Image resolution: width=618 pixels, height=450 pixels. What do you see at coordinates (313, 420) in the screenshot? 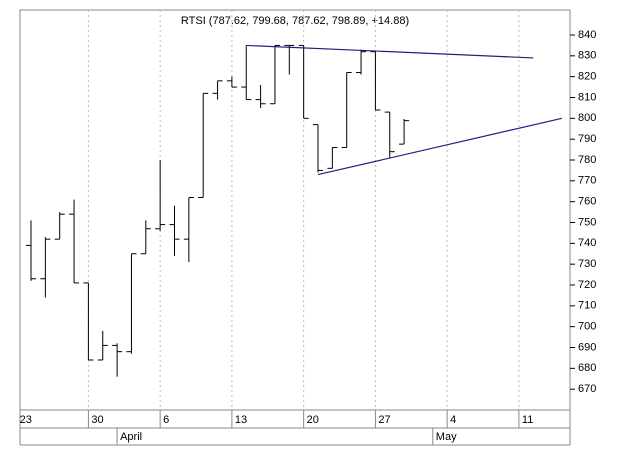
I see `x-tick-label: 20` at bounding box center [313, 420].